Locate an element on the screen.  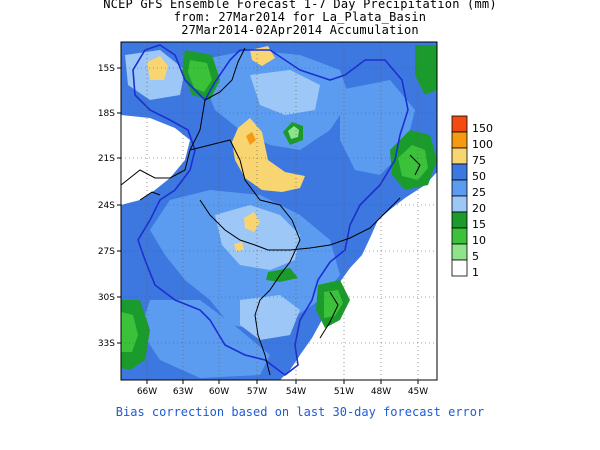
light-patch-north is located at coordinates (285, 92).